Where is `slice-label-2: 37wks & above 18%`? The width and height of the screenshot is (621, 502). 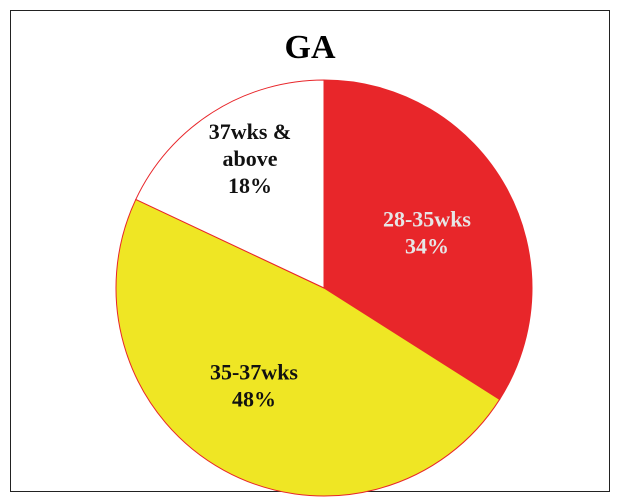 slice-label-2: 37wks & above 18% is located at coordinates (250, 158).